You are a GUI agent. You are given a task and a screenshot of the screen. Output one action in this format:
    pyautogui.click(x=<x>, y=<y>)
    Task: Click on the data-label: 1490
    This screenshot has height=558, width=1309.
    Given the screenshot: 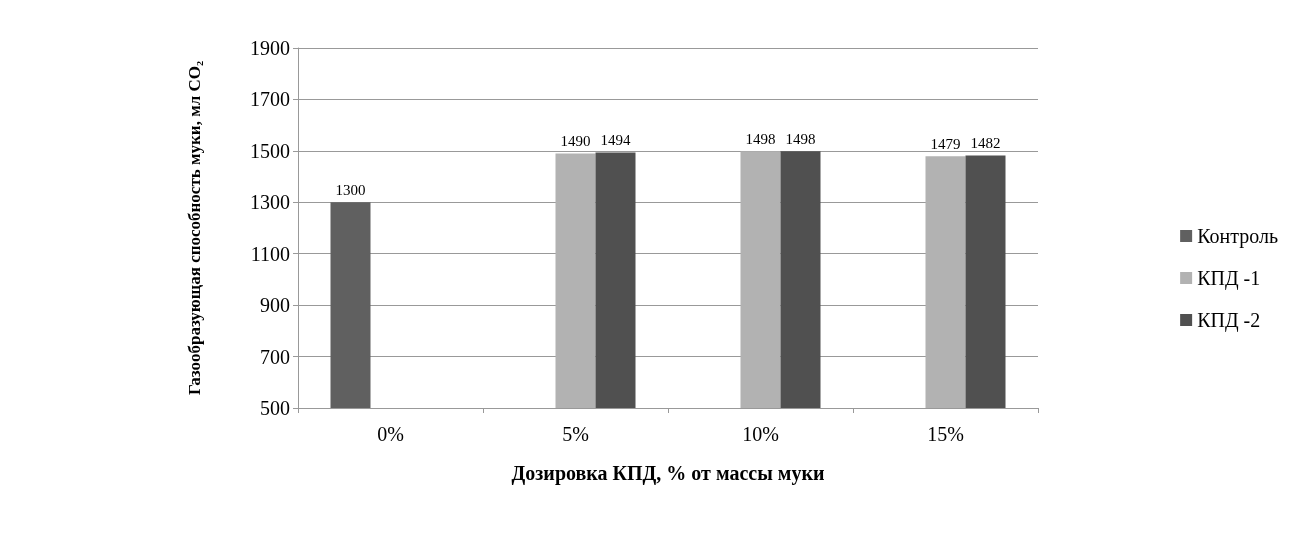 What is the action you would take?
    pyautogui.click(x=575, y=140)
    